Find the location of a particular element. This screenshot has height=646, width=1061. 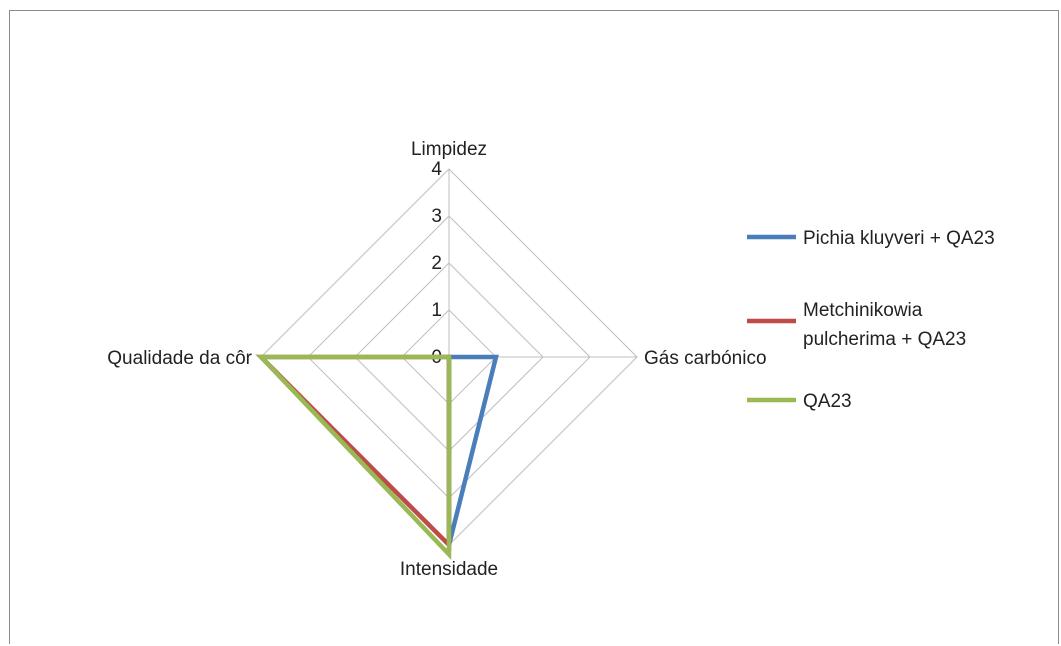

tick-label: 4 is located at coordinates (436, 169).